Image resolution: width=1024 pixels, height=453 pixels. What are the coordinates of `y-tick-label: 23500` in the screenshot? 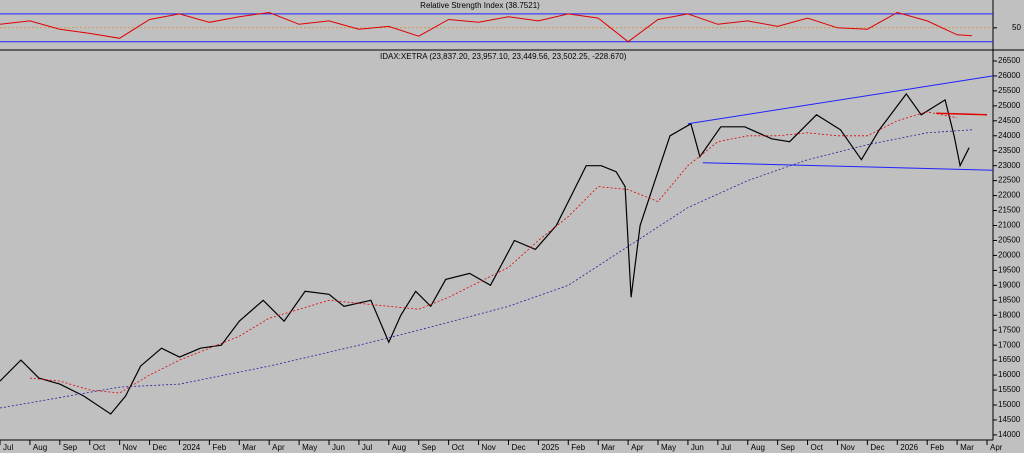 It's located at (1009, 150).